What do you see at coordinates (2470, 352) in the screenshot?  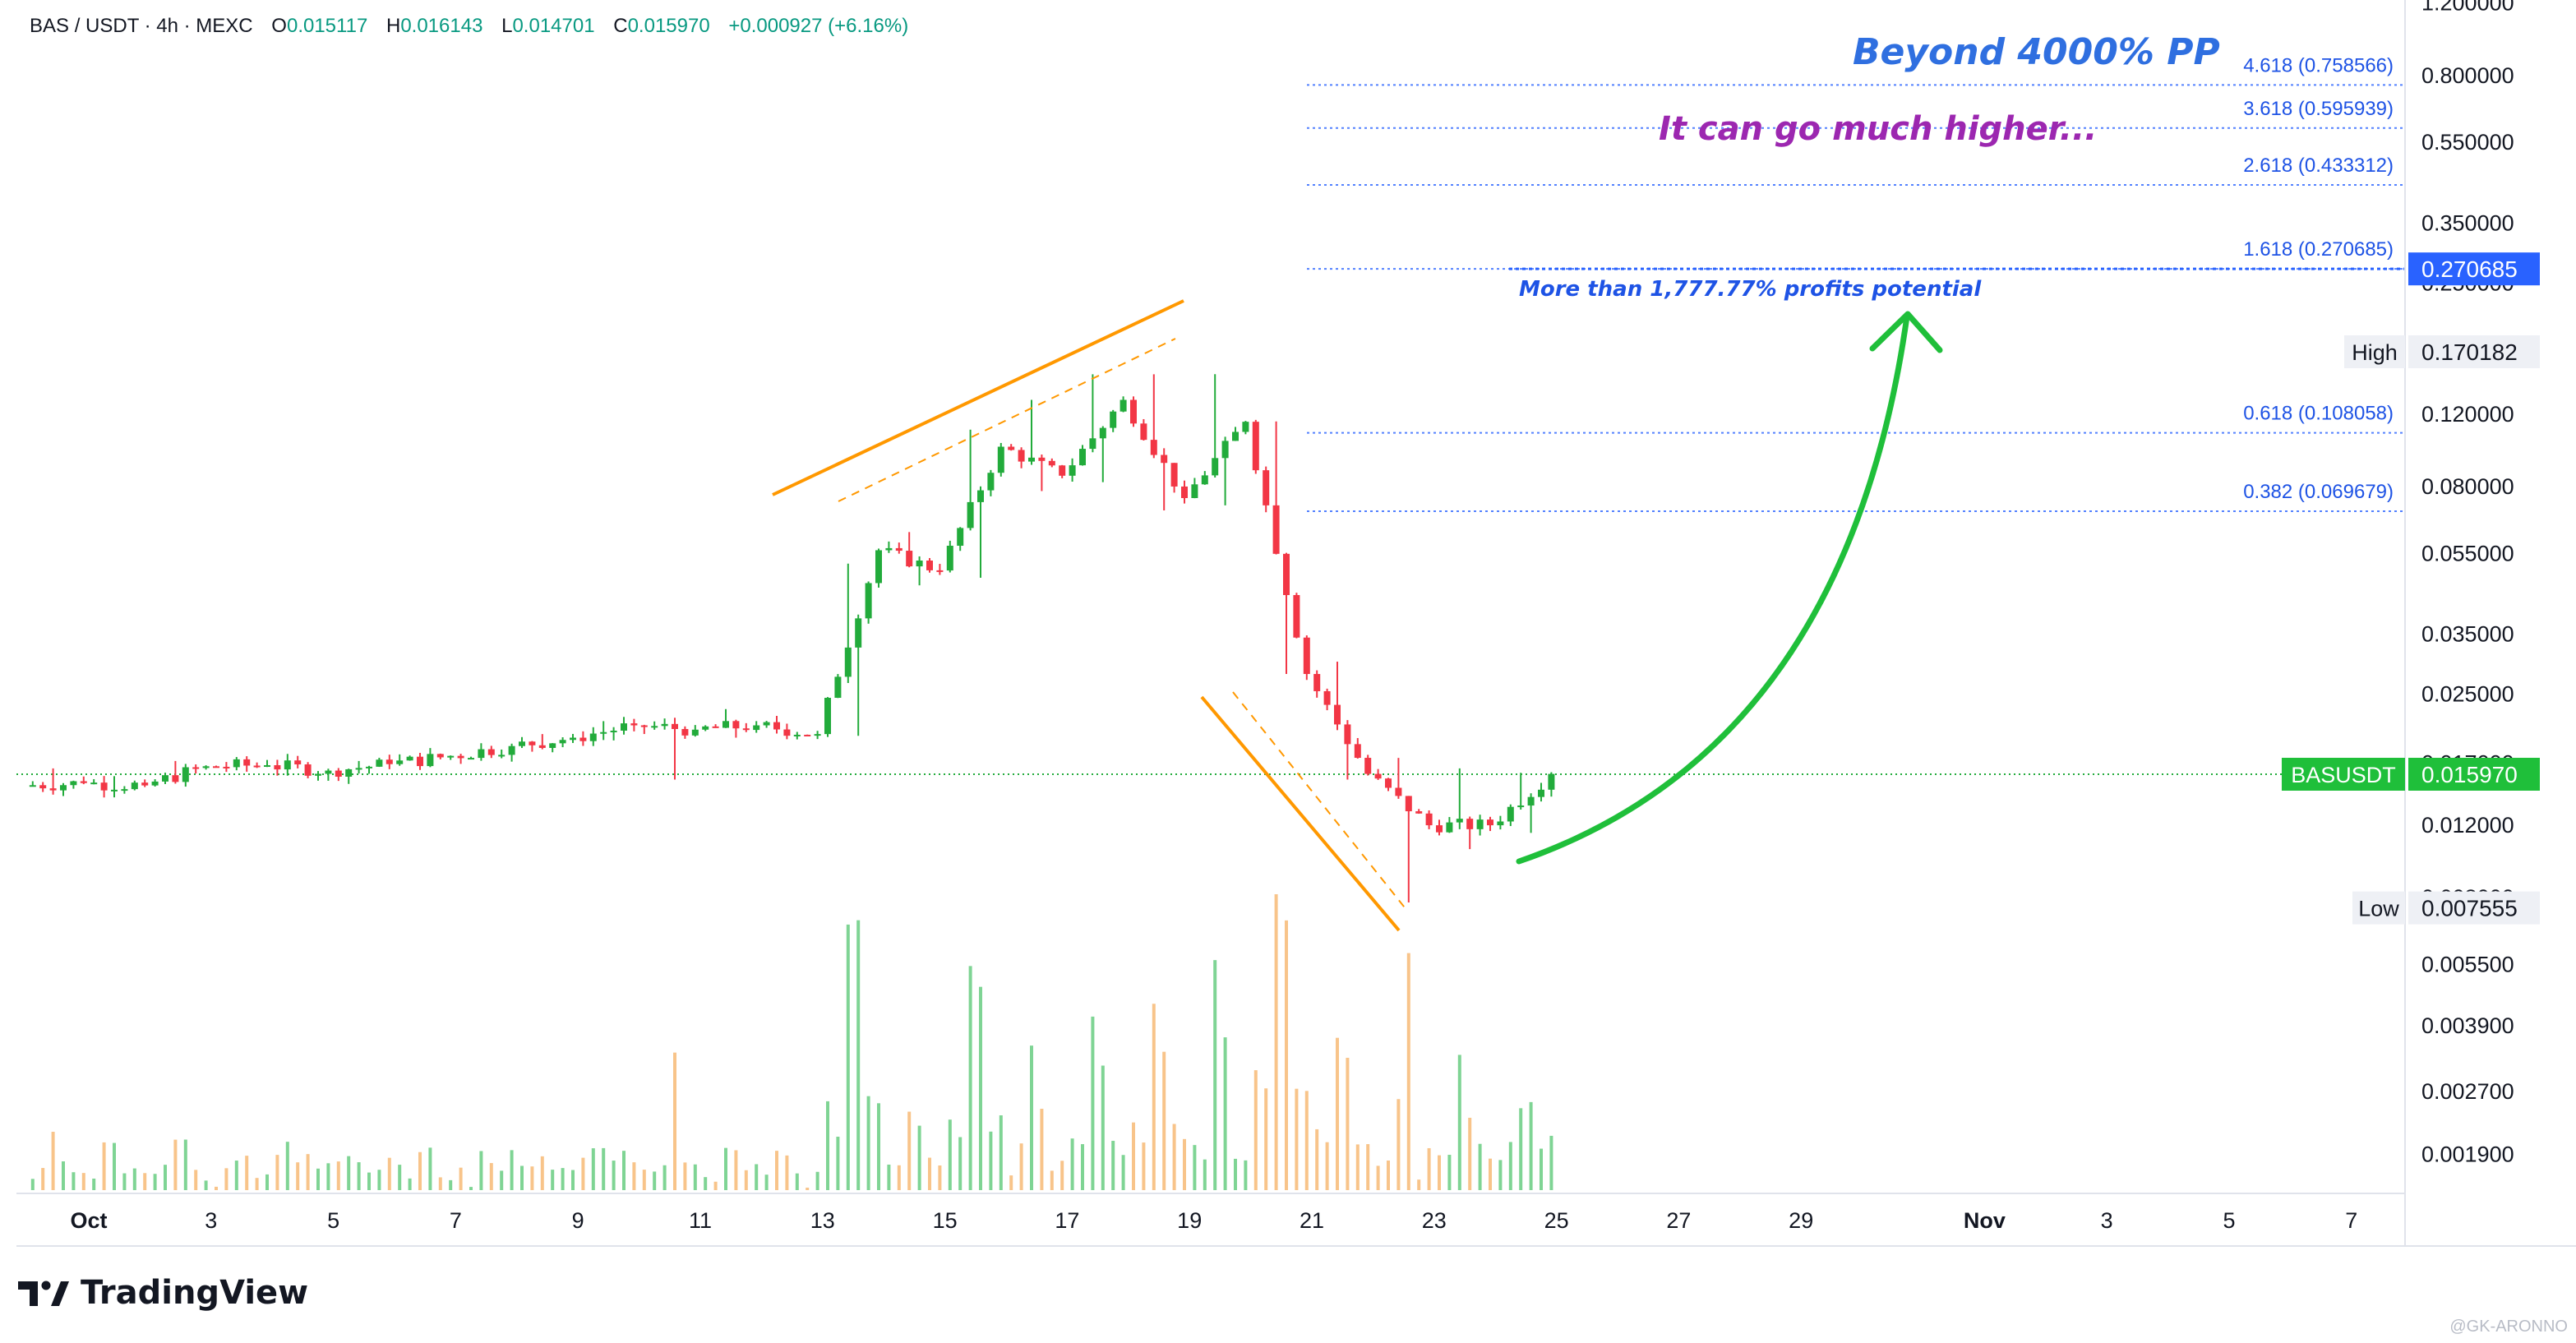 I see `high-price-label: 0.170182` at bounding box center [2470, 352].